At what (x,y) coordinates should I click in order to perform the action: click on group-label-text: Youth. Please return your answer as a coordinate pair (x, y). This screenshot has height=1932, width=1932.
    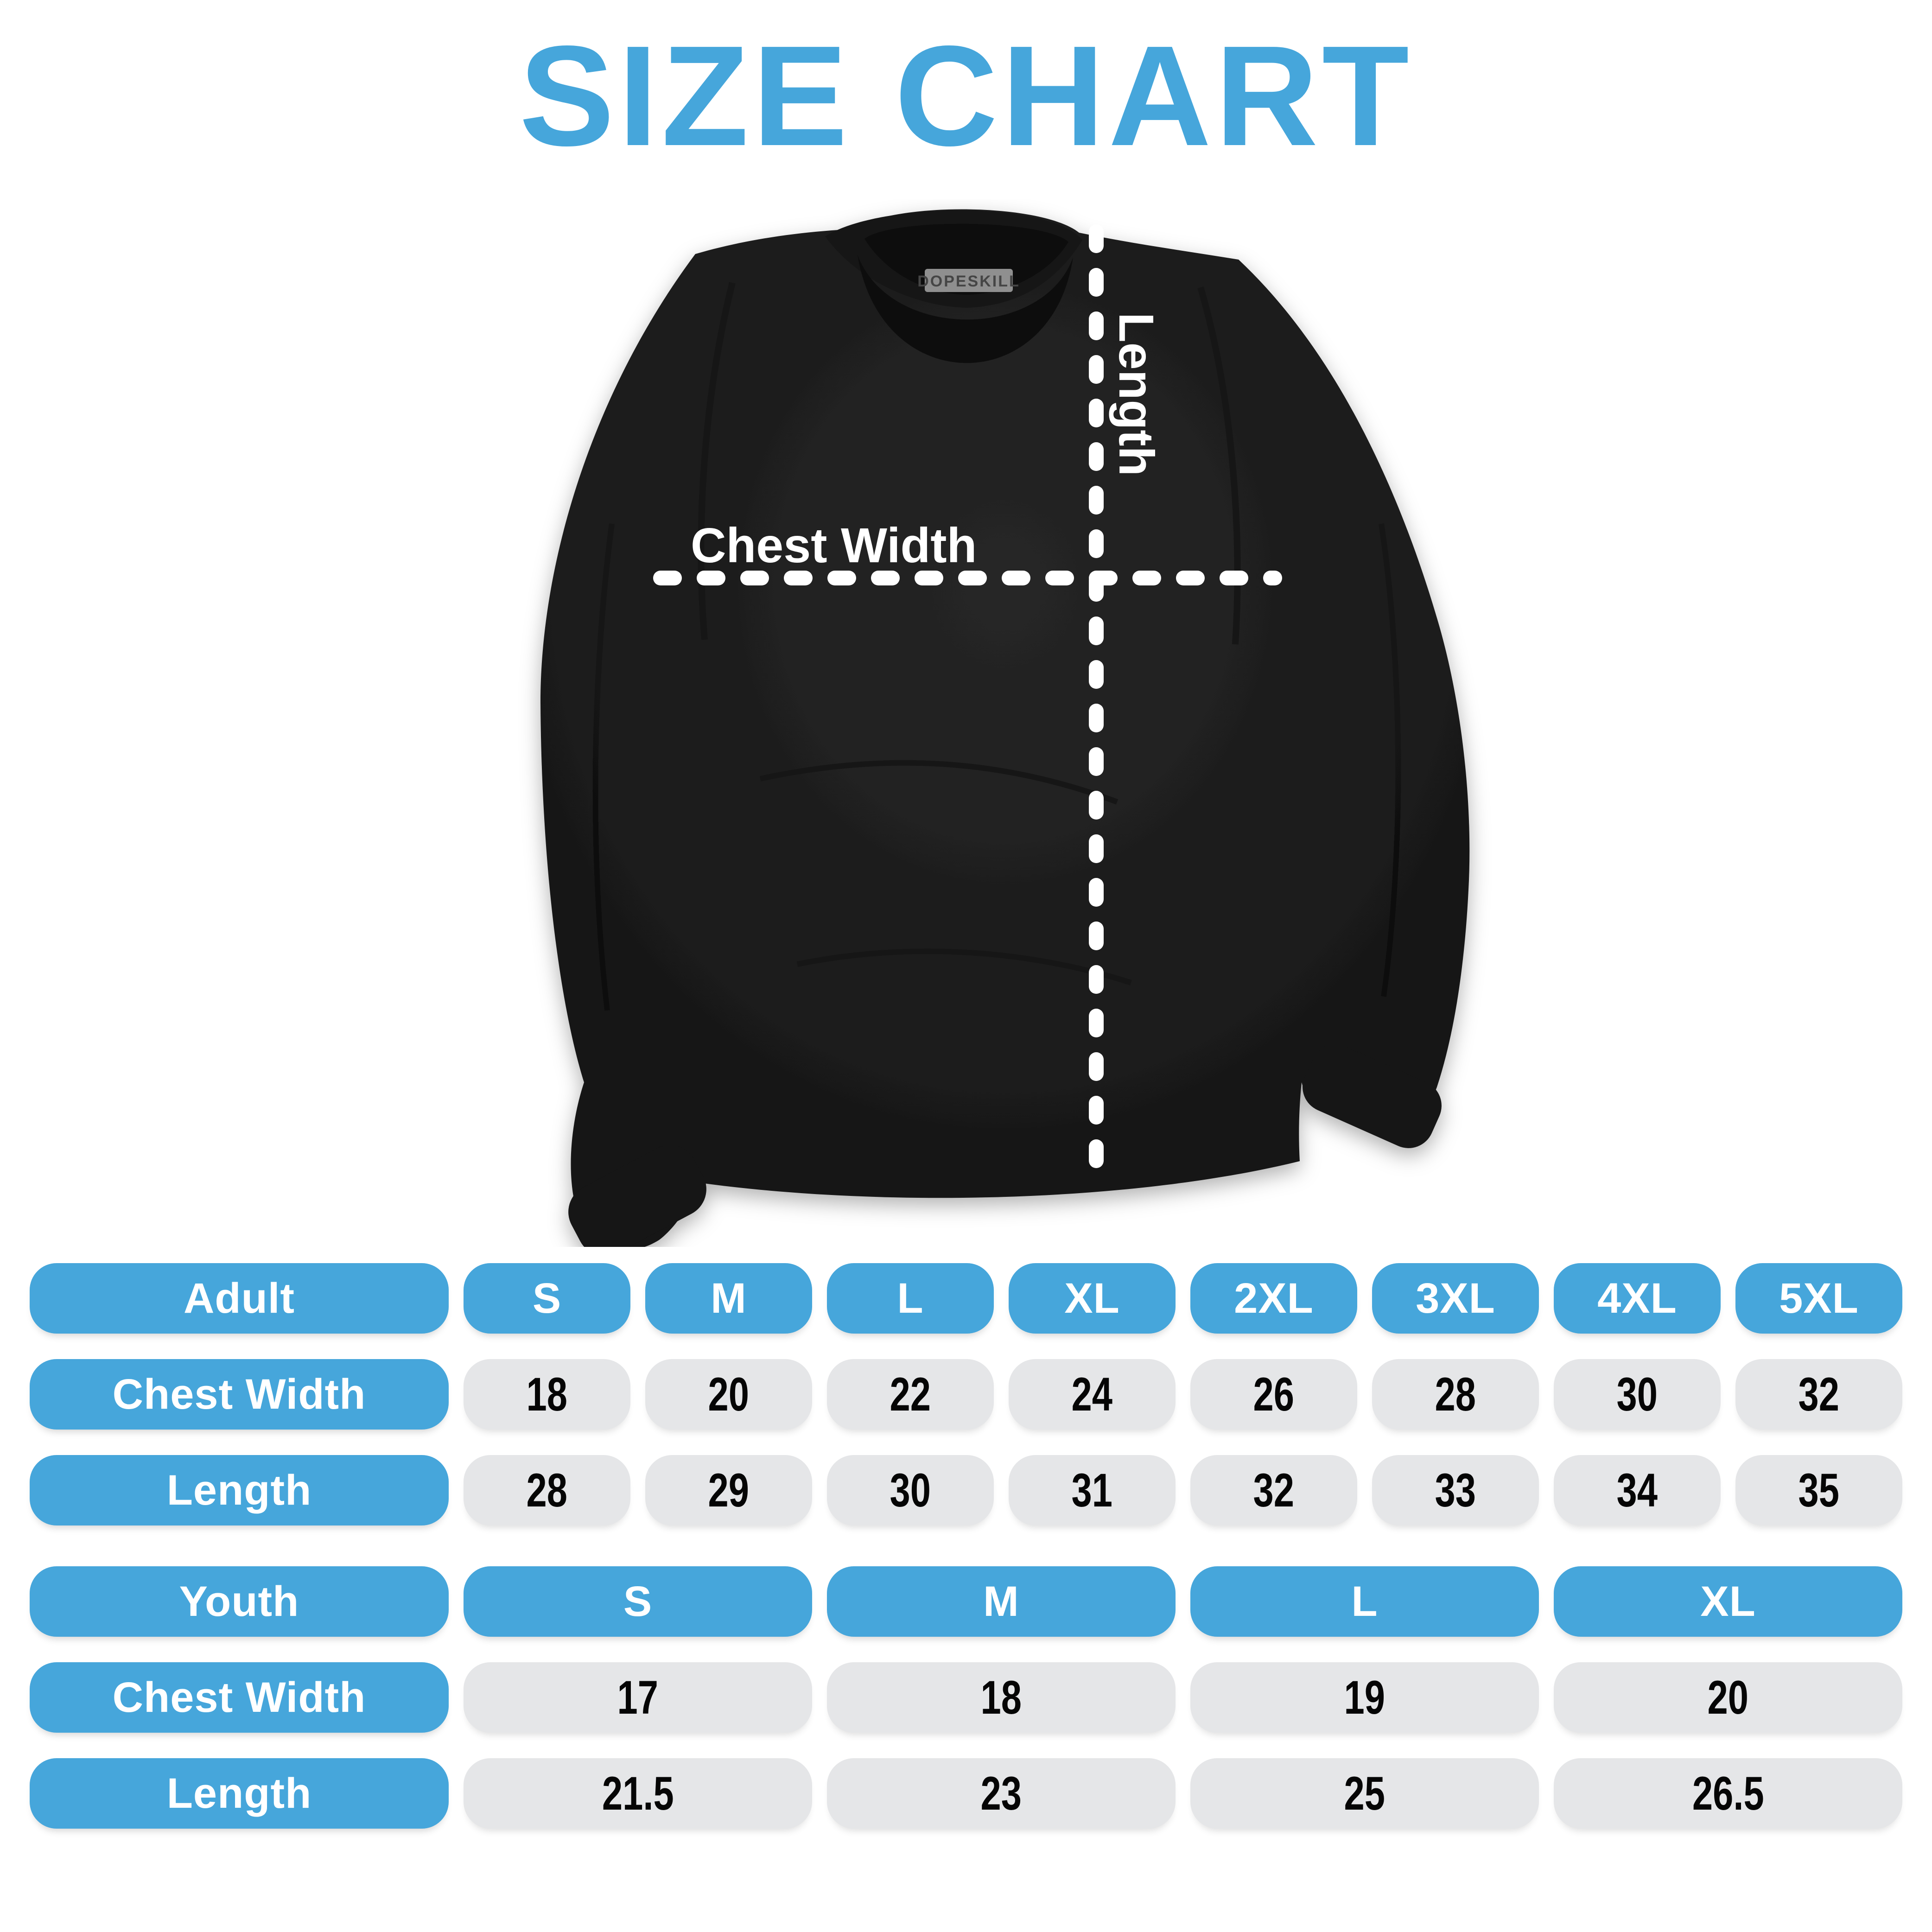
    Looking at the image, I should click on (239, 1601).